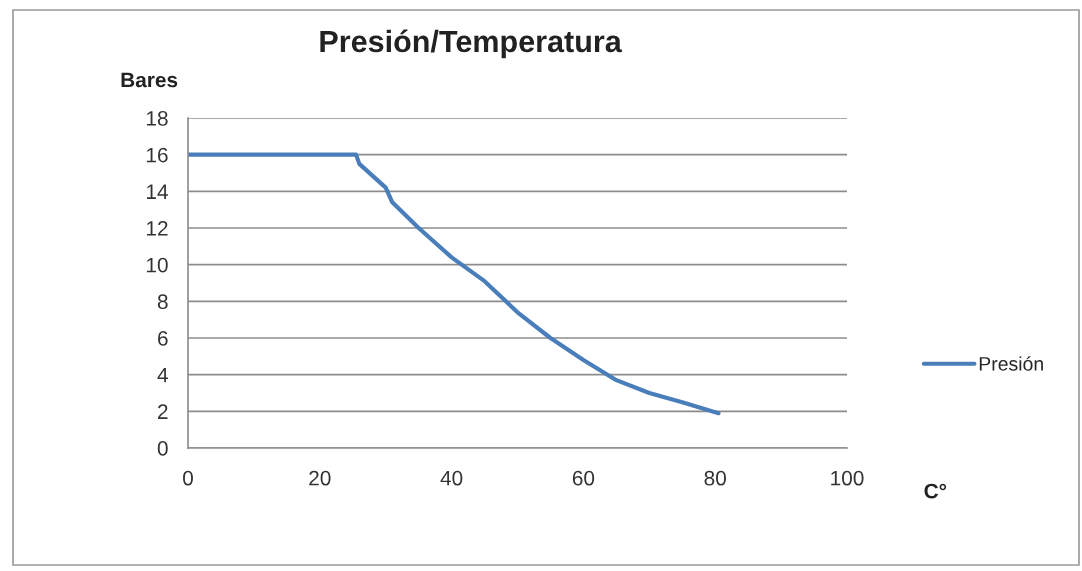 The height and width of the screenshot is (571, 1082). What do you see at coordinates (163, 338) in the screenshot?
I see `y-tick-label: 6` at bounding box center [163, 338].